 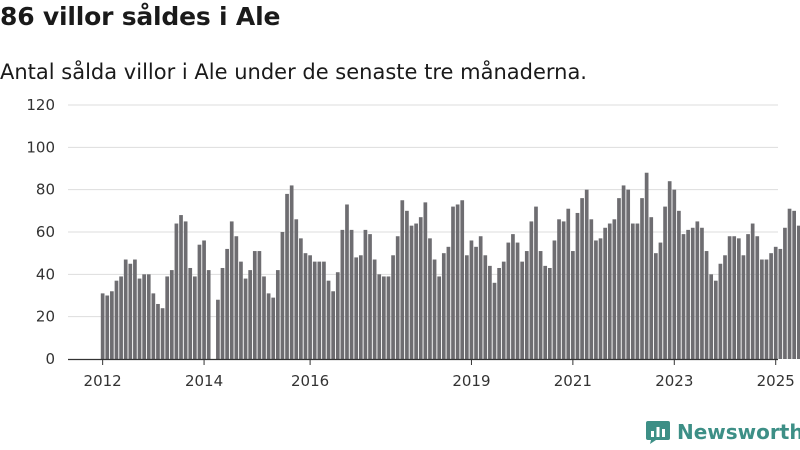 I want to click on y-tick-label: 80, so click(x=45, y=190).